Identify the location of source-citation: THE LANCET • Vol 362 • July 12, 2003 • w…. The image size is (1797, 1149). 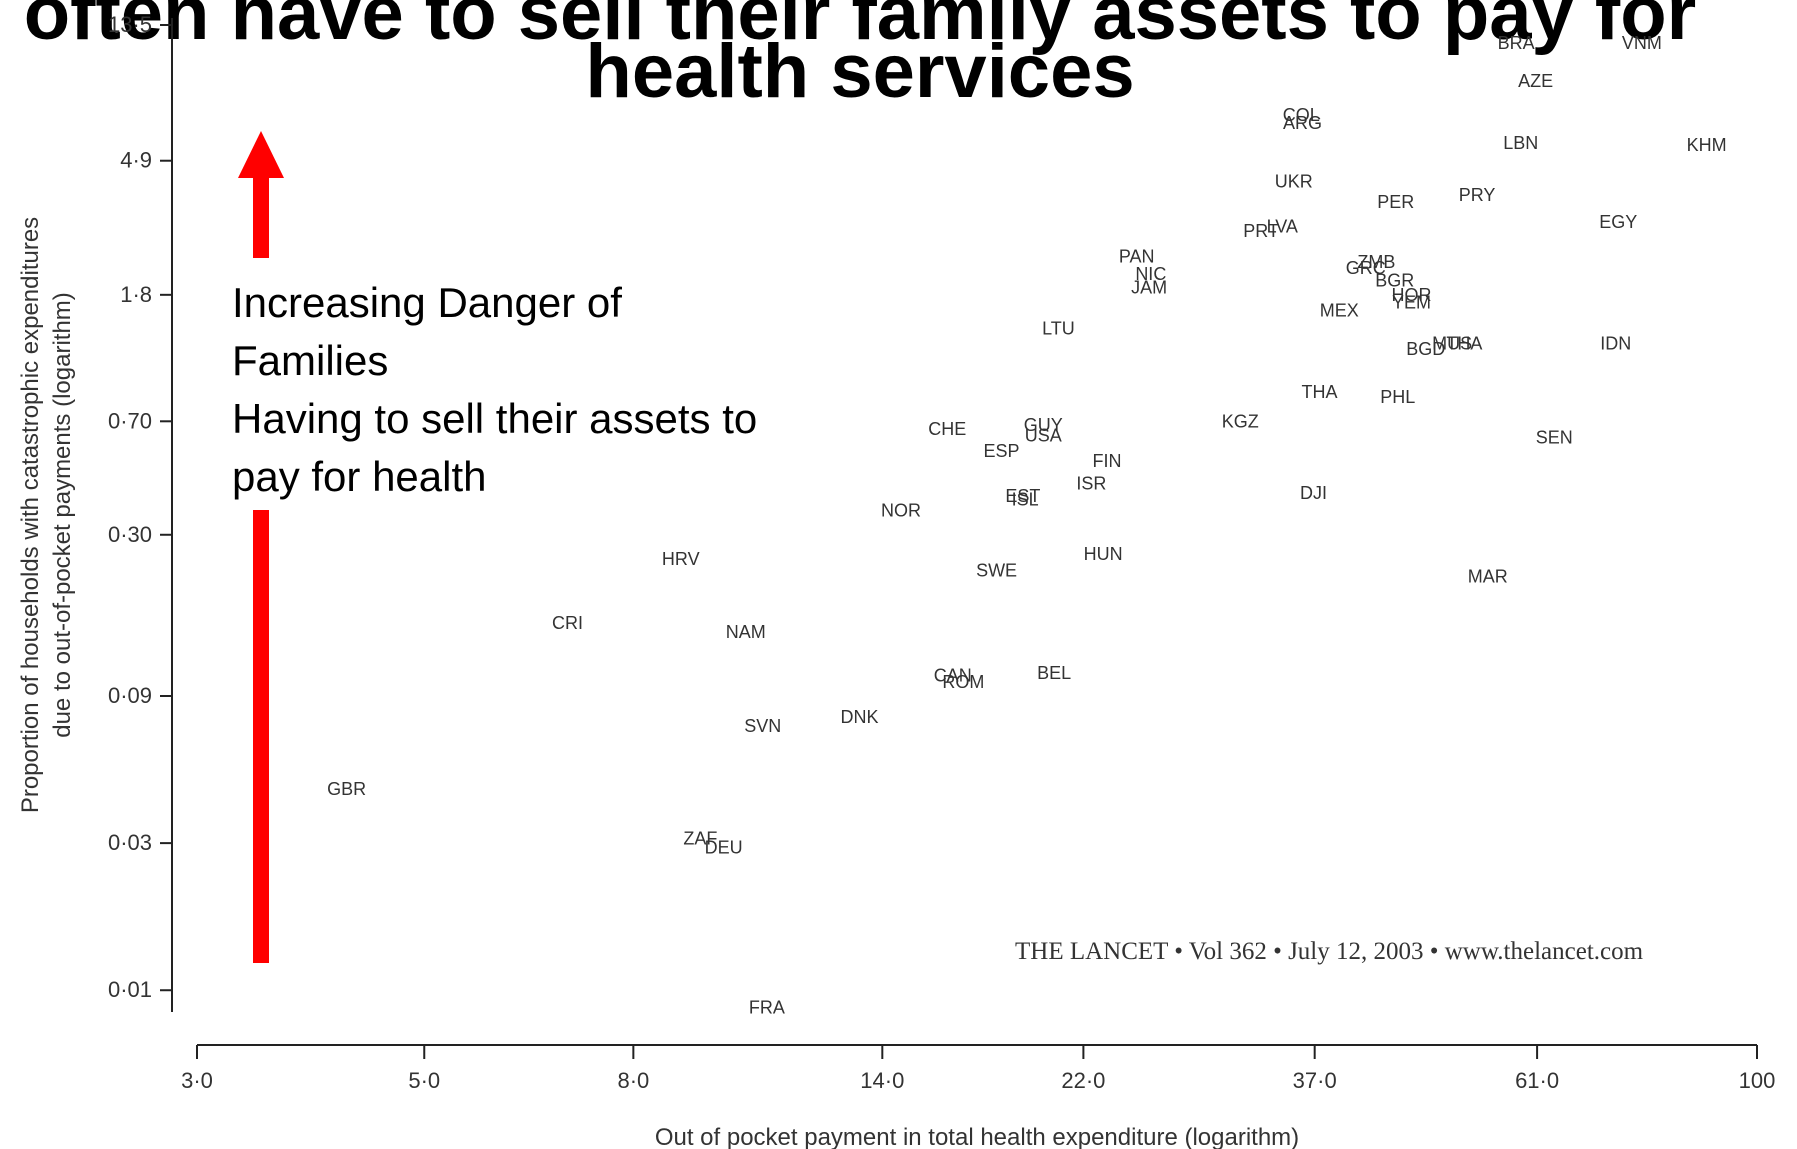
(1329, 951).